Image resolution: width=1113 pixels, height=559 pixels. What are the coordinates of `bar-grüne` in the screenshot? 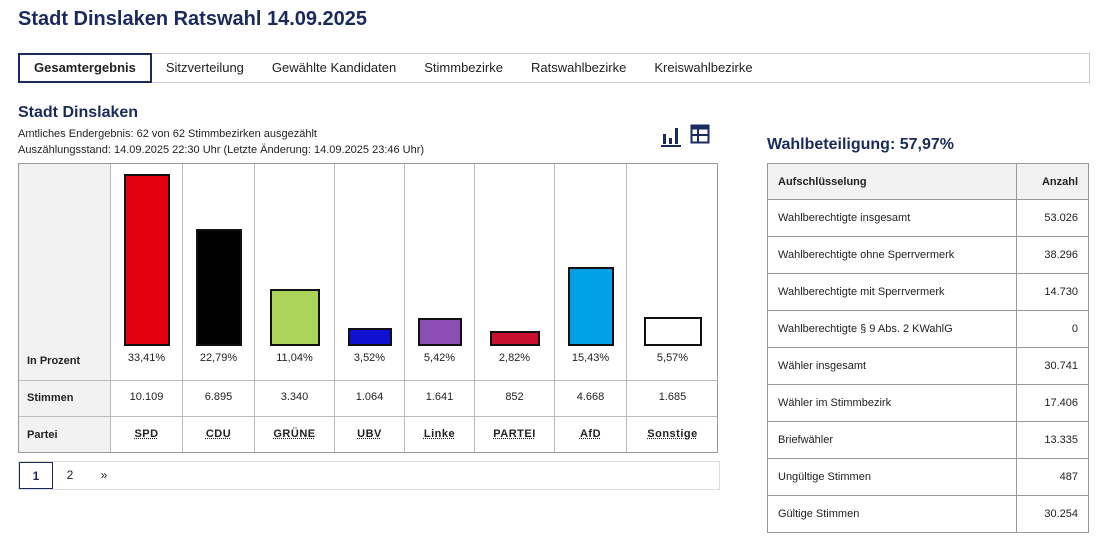 It's located at (295, 317).